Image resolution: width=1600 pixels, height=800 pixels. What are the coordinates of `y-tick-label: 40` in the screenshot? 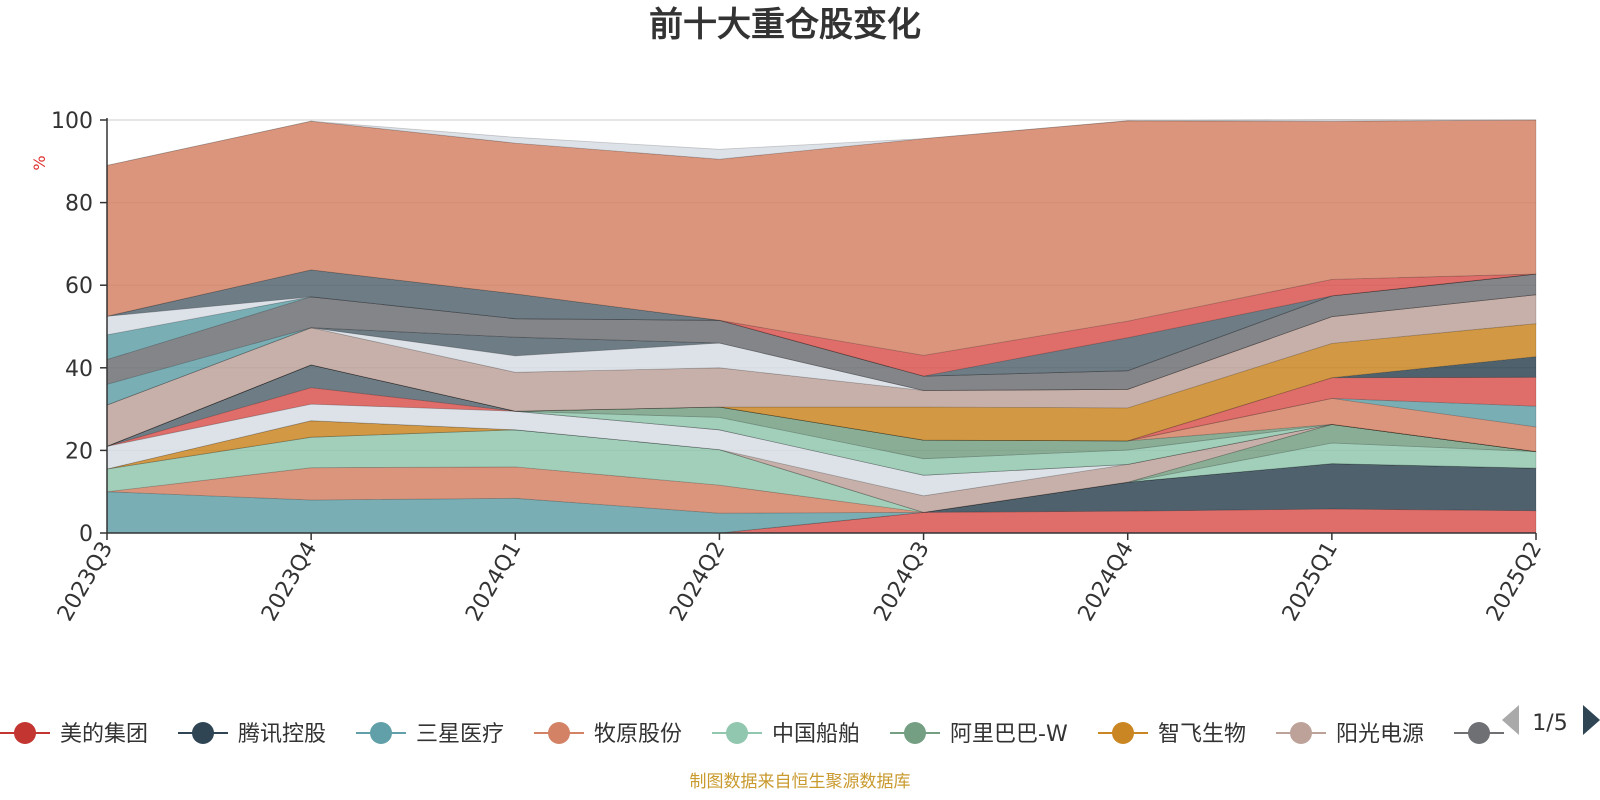 It's located at (79, 369).